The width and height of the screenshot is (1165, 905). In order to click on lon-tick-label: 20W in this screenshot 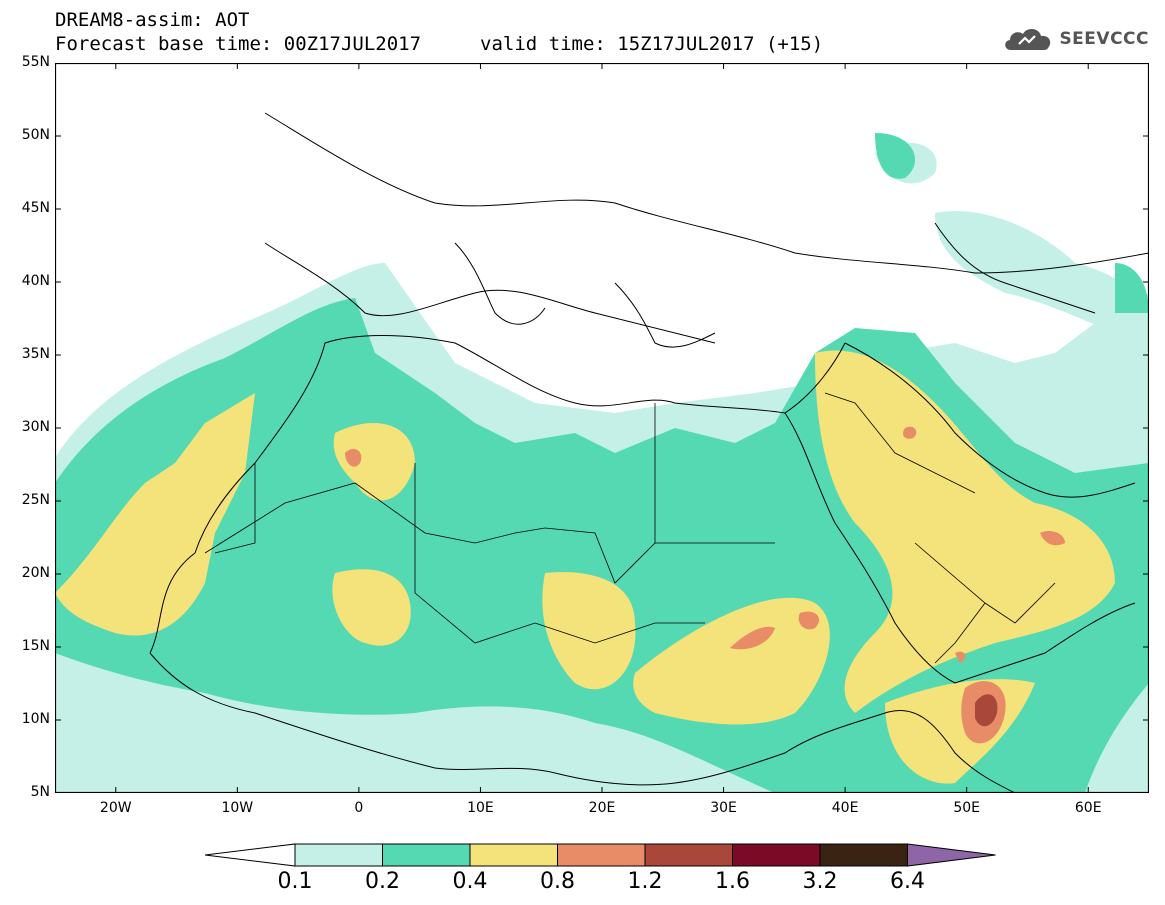, I will do `click(115, 808)`.